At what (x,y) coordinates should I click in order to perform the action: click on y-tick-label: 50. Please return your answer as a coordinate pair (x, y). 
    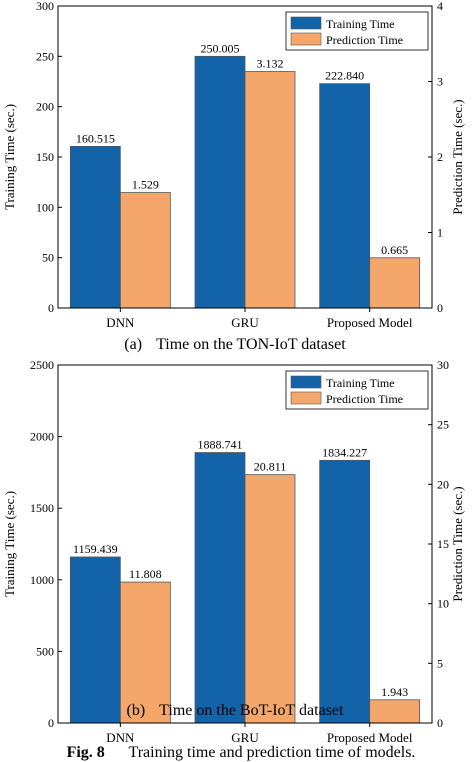
    Looking at the image, I should click on (48, 258).